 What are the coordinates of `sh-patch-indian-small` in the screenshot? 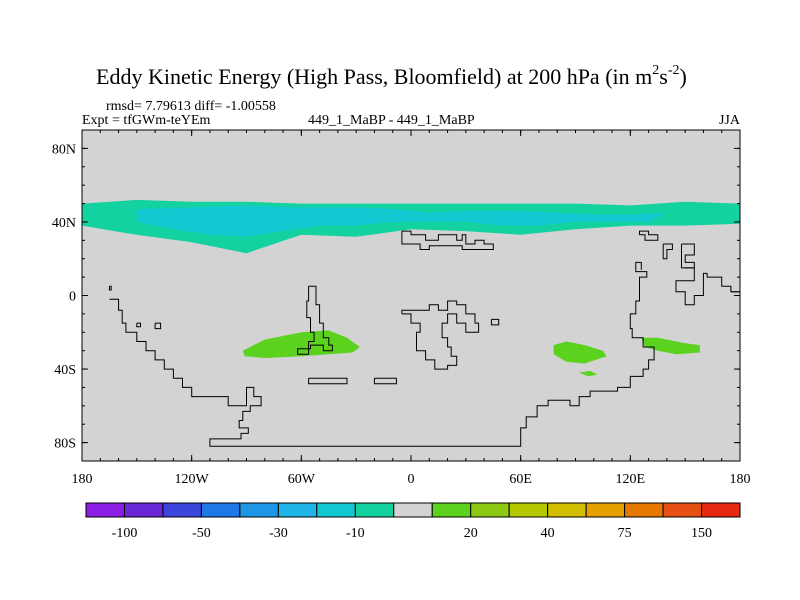 It's located at (588, 373).